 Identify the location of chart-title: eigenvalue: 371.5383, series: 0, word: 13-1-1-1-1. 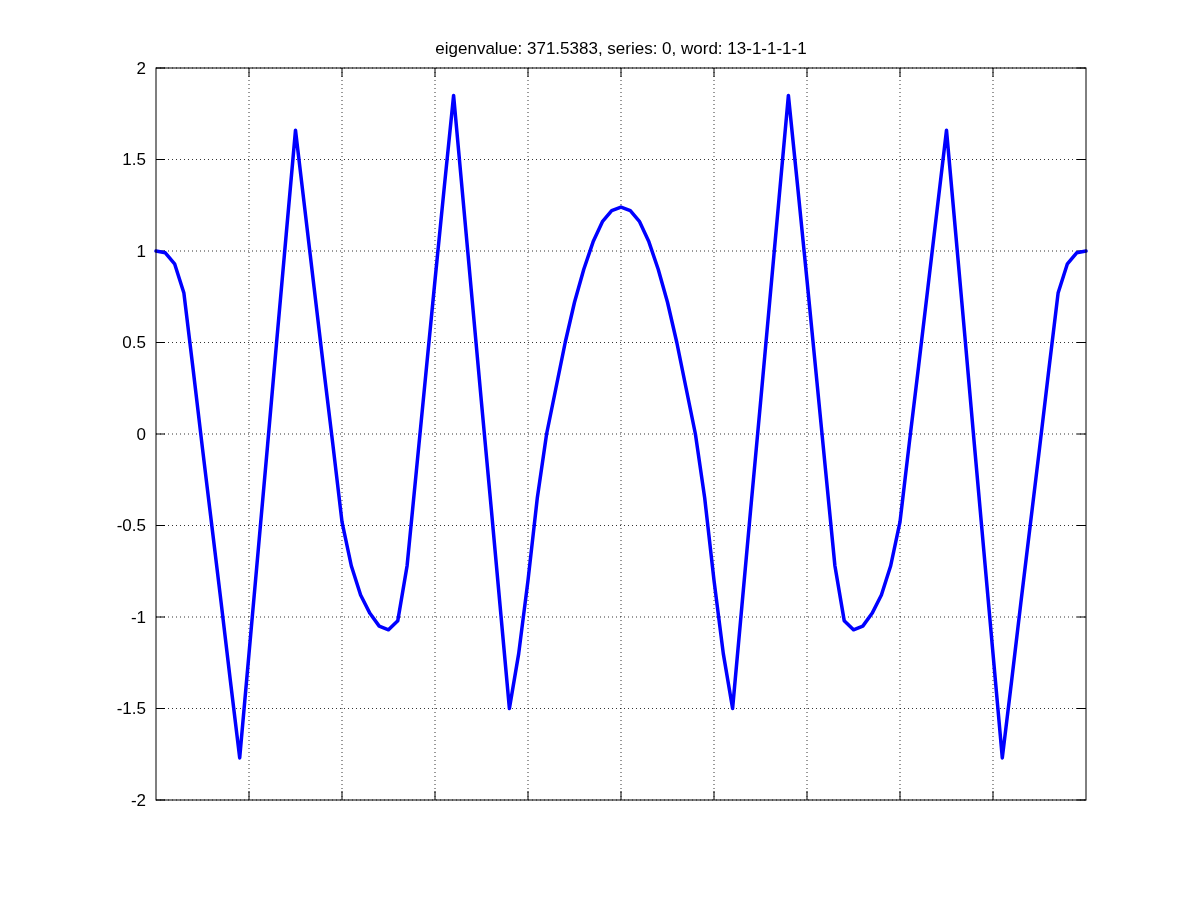
(621, 48).